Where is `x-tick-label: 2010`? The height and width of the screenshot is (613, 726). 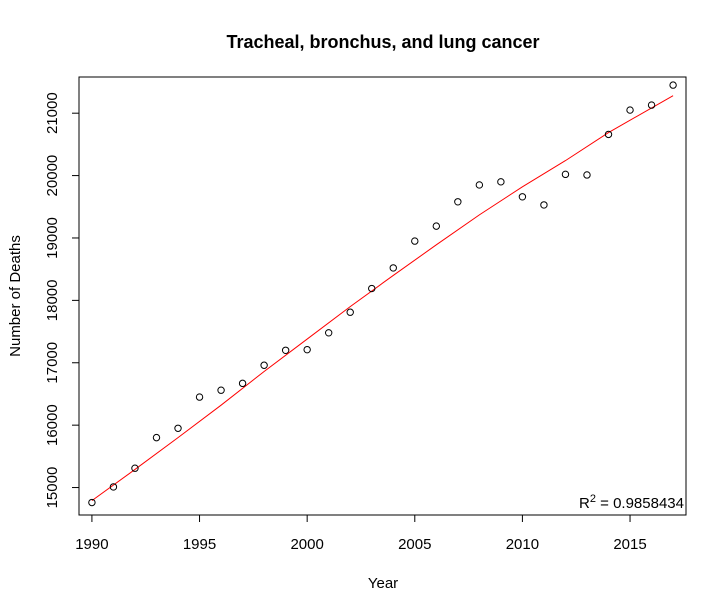 x-tick-label: 2010 is located at coordinates (522, 544).